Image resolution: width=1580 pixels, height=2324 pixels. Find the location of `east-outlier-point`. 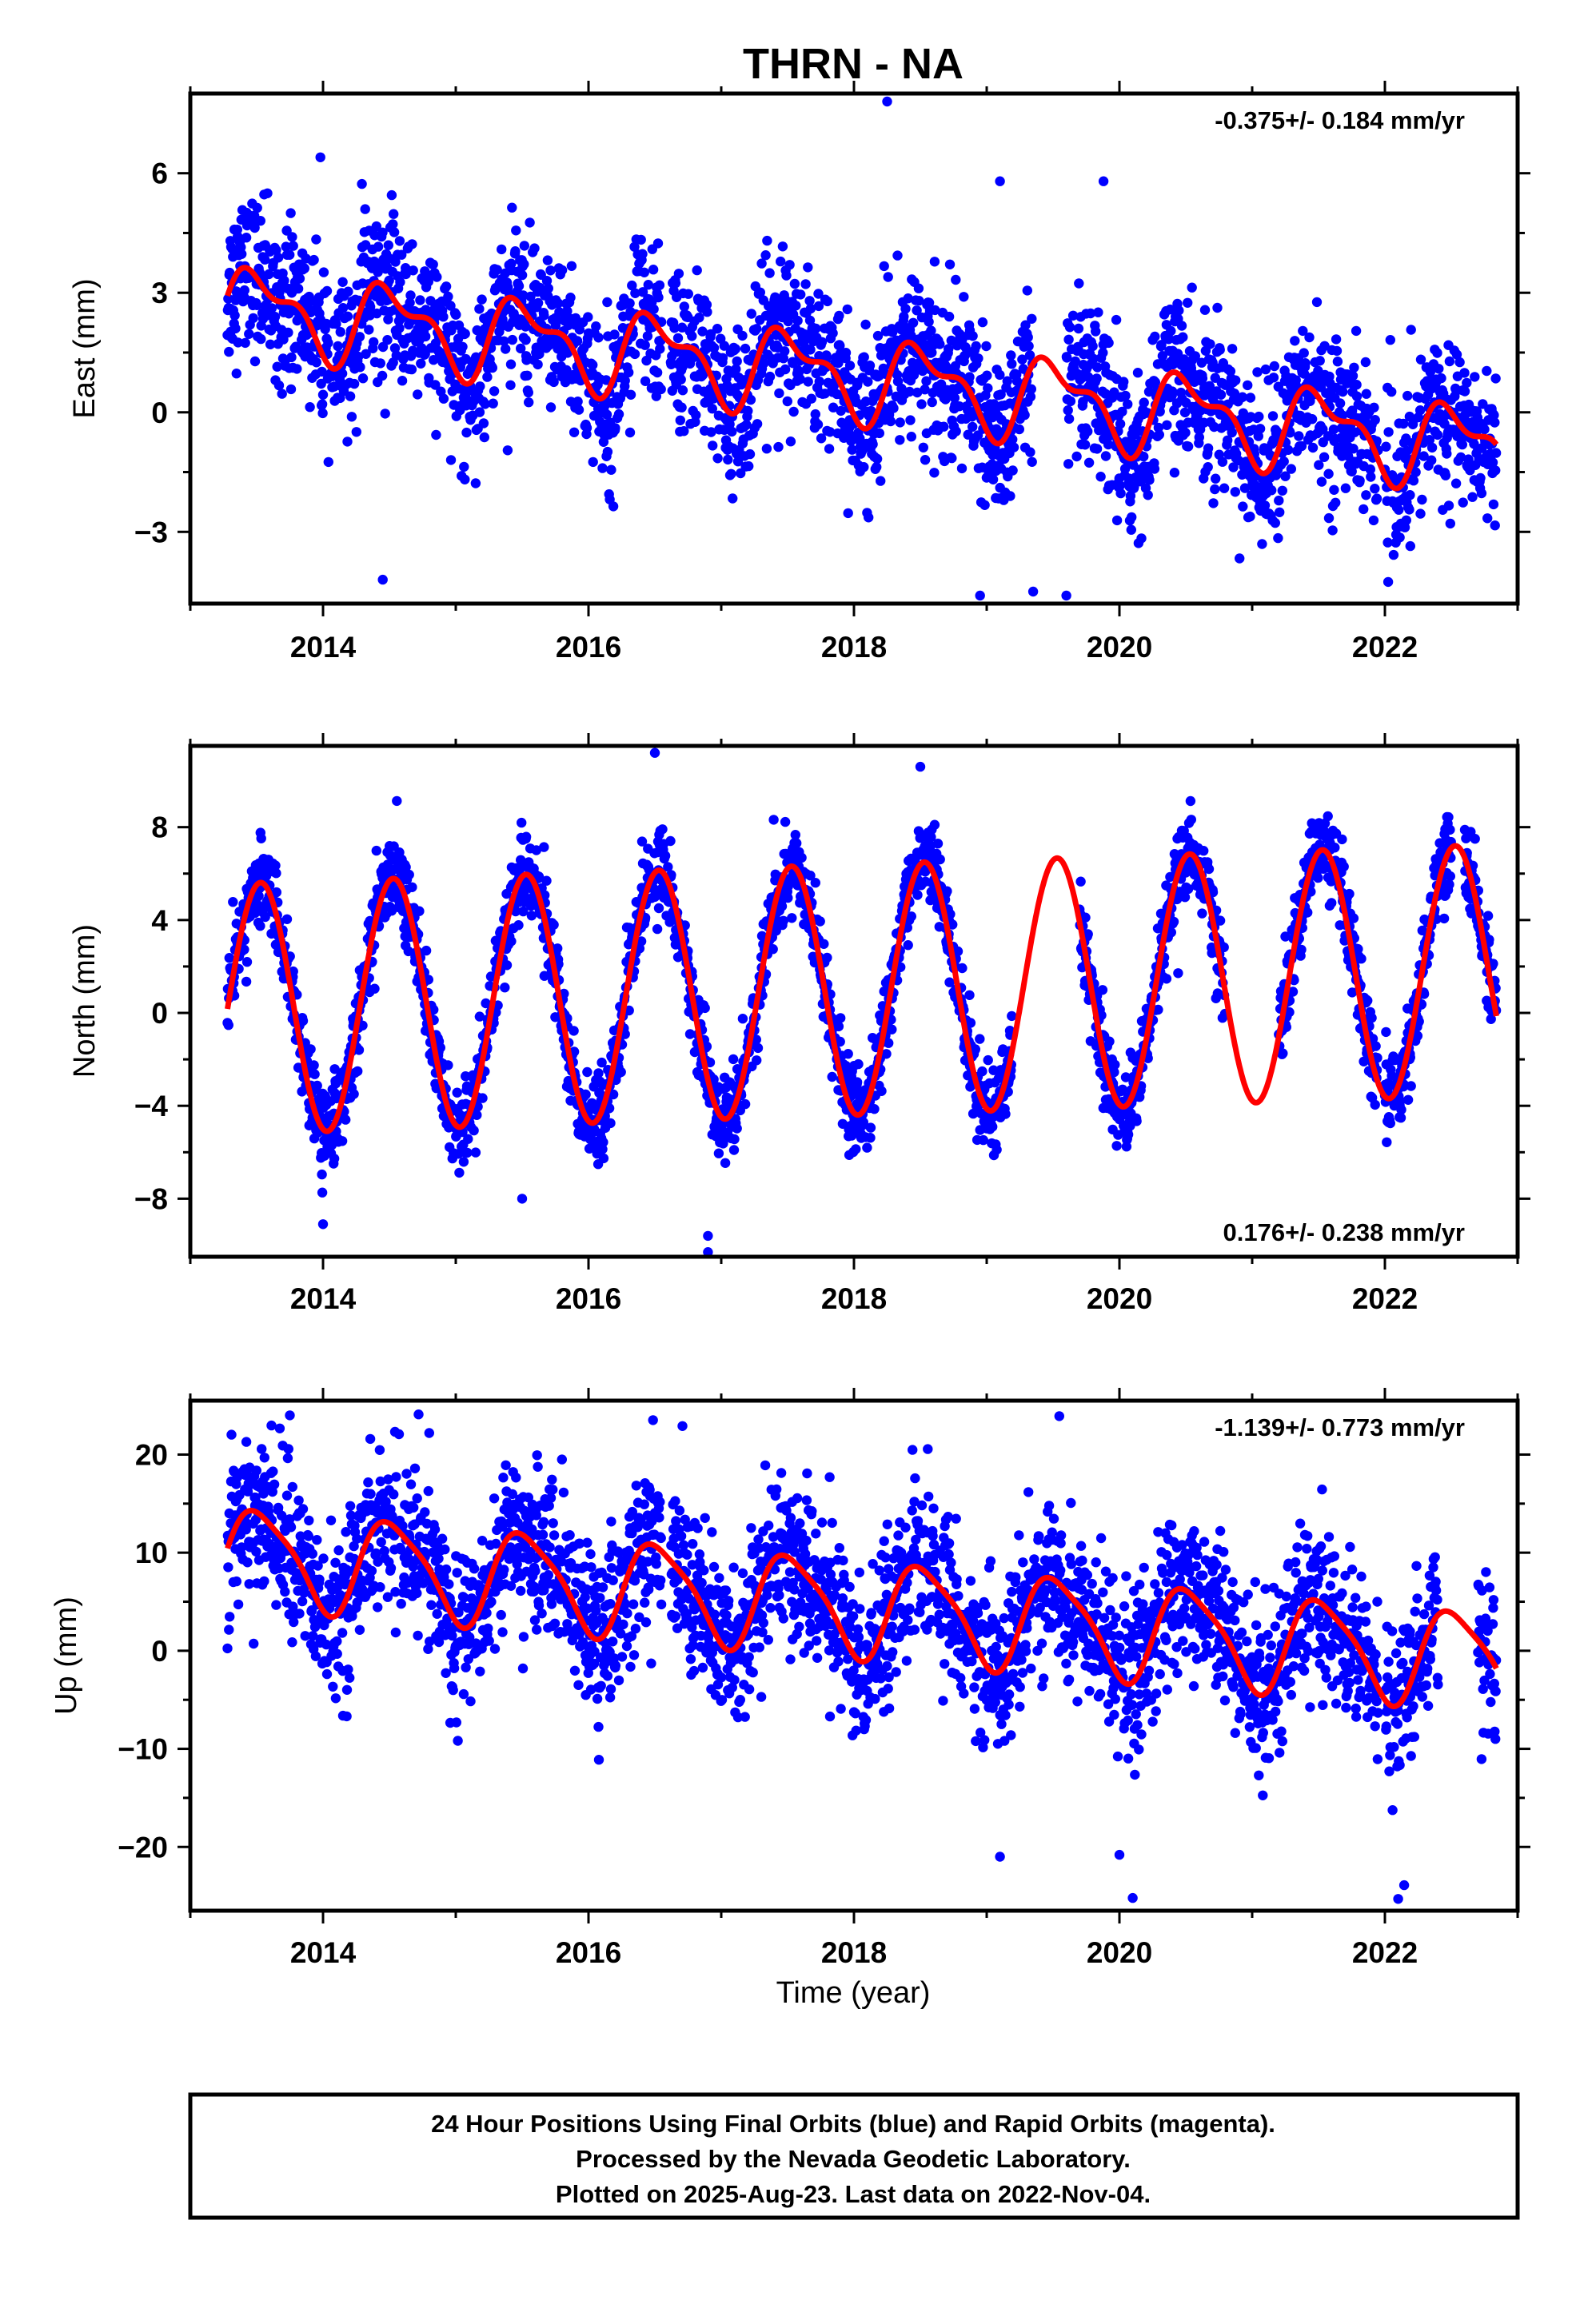

east-outlier-point is located at coordinates (320, 157).